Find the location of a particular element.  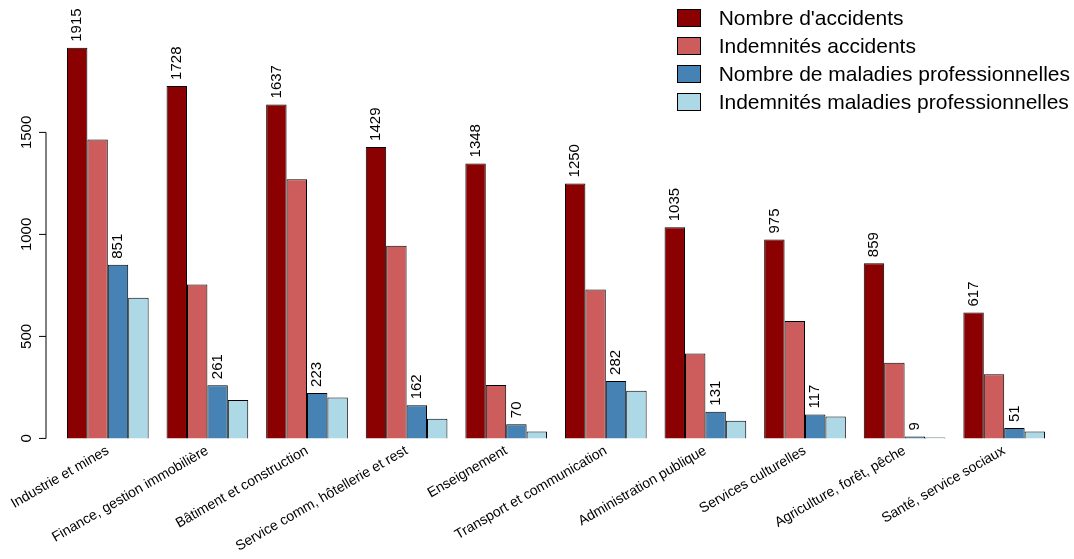

data-label: 1728 is located at coordinates (175, 63).